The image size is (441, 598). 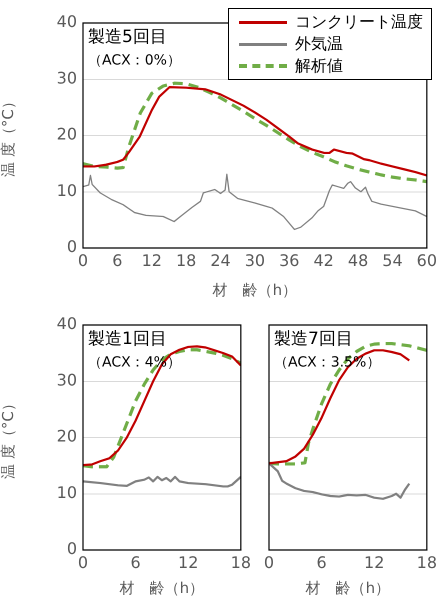 I want to click on legend-label: 外気温, so click(x=319, y=44).